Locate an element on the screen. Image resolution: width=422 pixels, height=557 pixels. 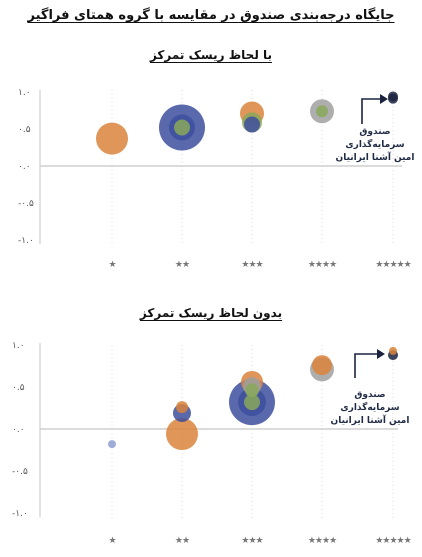
chart-2-title: بدون لحاظ ریسک تمرکز is located at coordinates (211, 313).